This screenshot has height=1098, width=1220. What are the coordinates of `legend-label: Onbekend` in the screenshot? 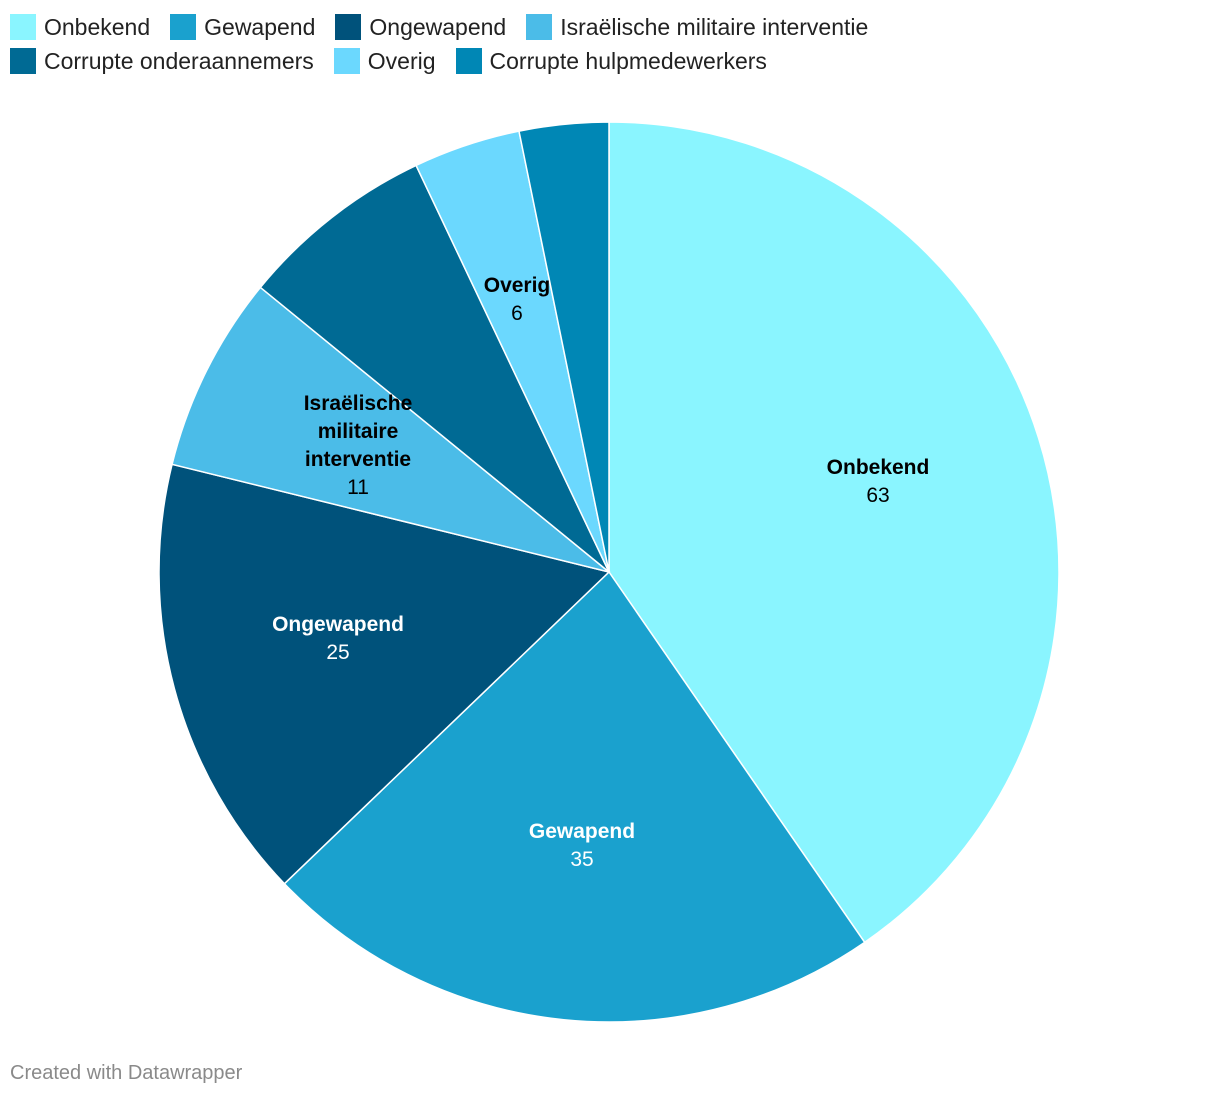 It's located at (97, 27).